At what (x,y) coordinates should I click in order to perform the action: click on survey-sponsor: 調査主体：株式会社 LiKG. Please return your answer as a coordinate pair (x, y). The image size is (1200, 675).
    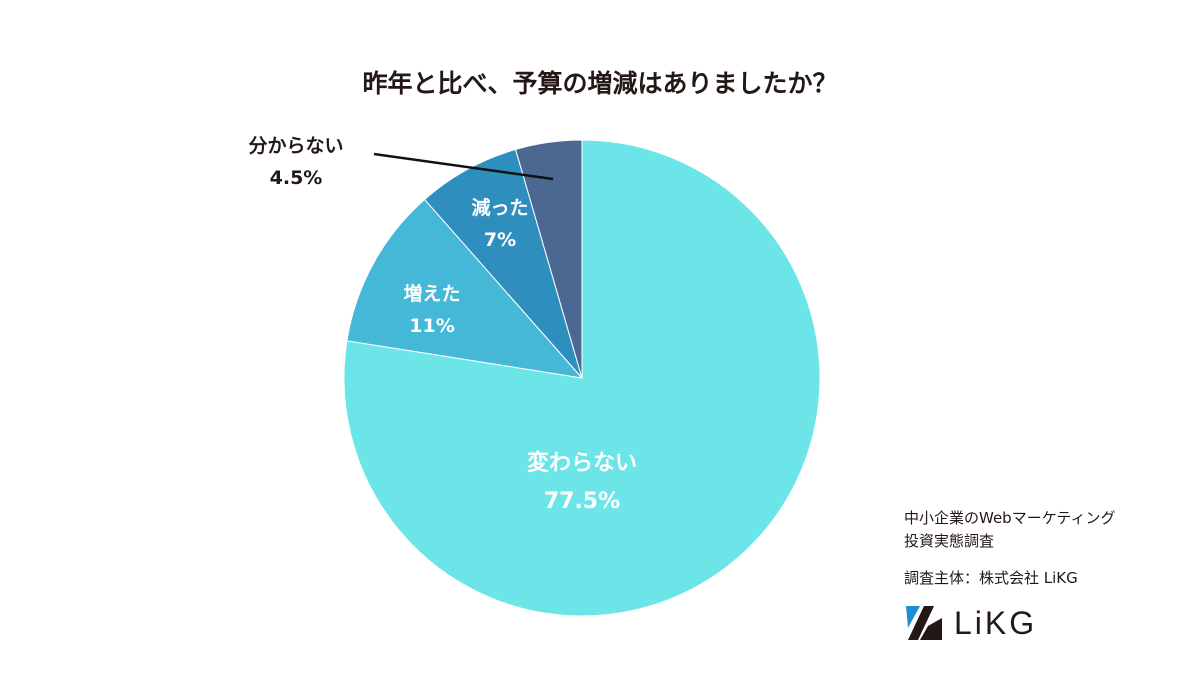
    Looking at the image, I should click on (991, 578).